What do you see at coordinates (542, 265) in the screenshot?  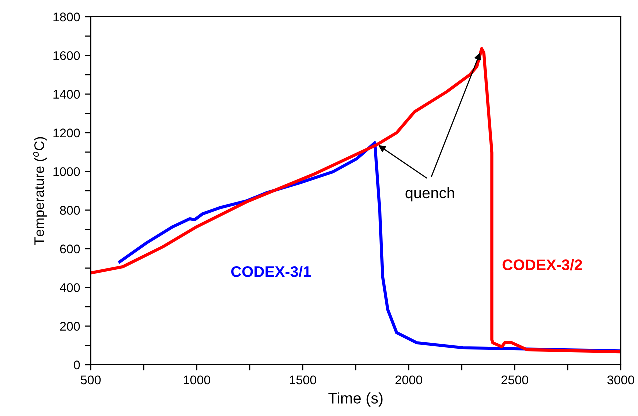 I see `series-label: CODEX-3/2` at bounding box center [542, 265].